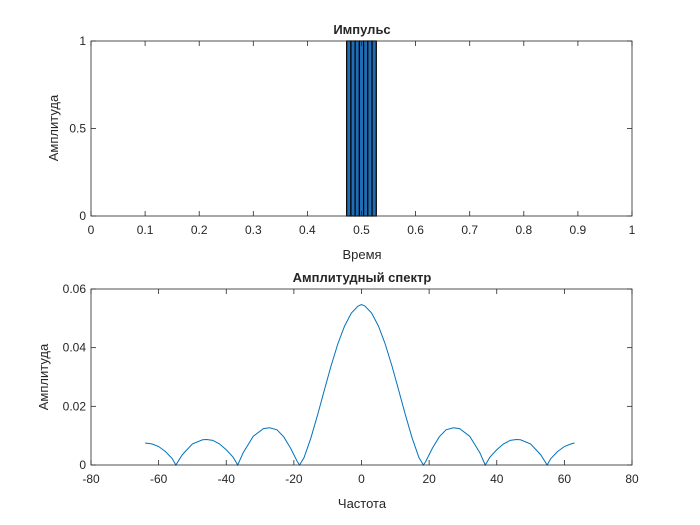 This screenshot has height=525, width=700. Describe the element at coordinates (415, 230) in the screenshot. I see `pulse-x-tick-label: 0.6` at that location.